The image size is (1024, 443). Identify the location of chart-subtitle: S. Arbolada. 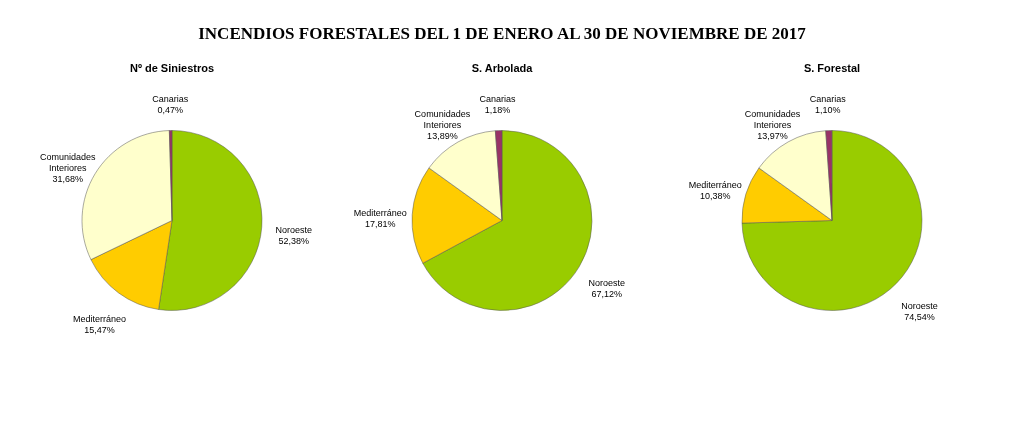
(502, 68).